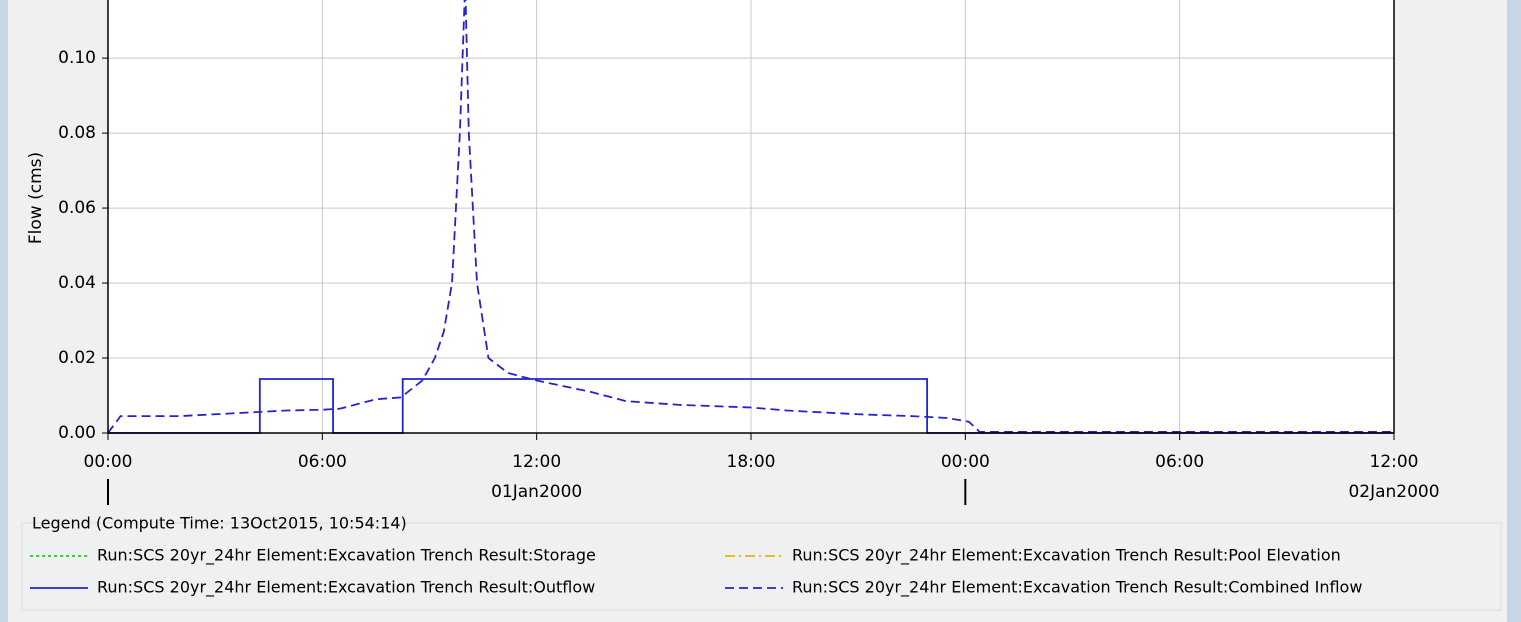  Describe the element at coordinates (77, 133) in the screenshot. I see `y-tick-label: 0.08` at that location.